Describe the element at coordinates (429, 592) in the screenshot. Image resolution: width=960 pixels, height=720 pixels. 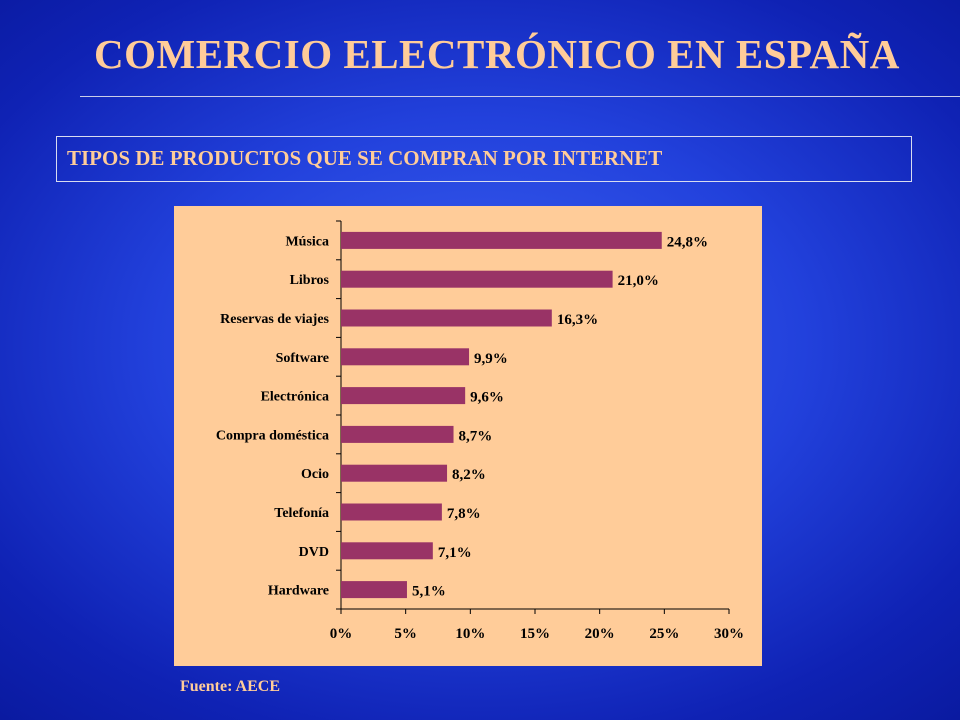
I see `data-label: 5,1%` at that location.